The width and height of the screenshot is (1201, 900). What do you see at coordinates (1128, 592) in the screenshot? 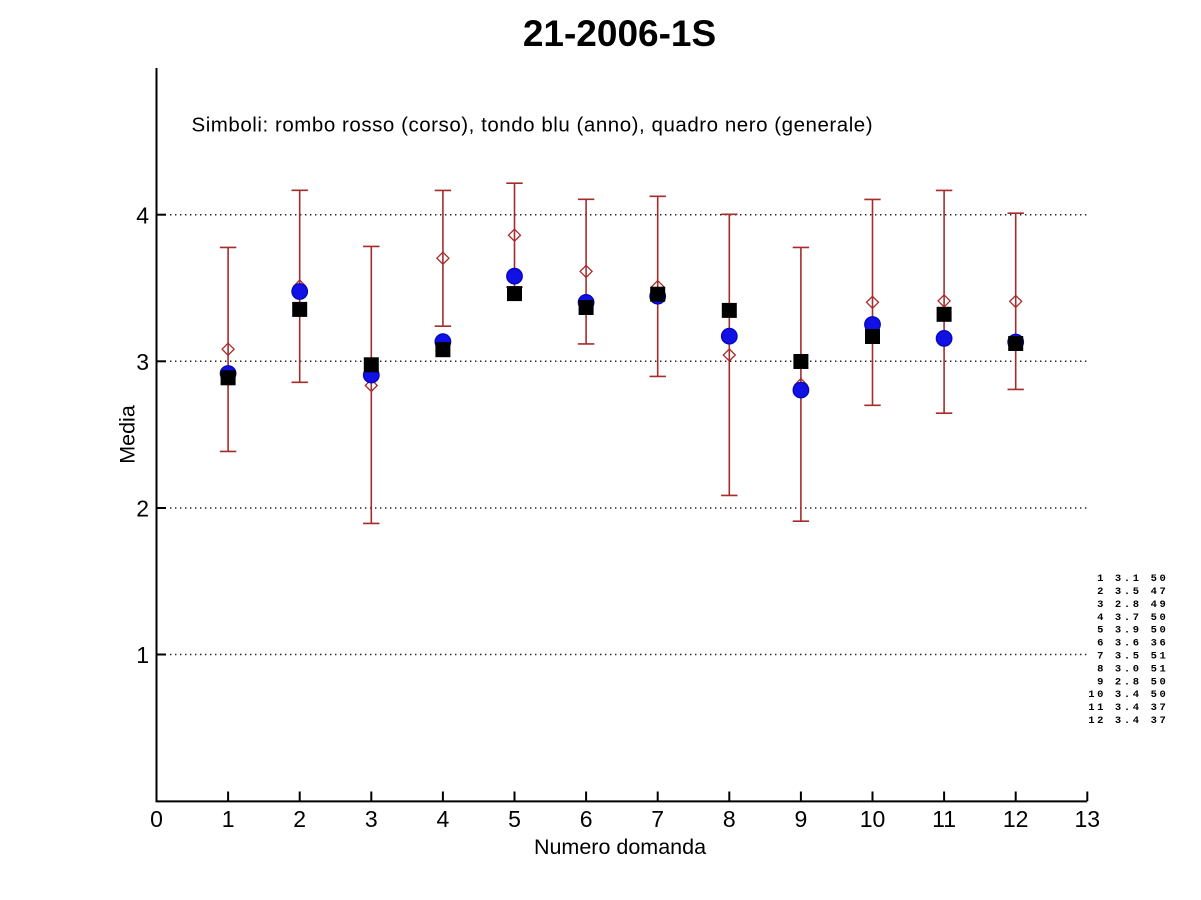
I see `svg-text: 2 3.5 47` at bounding box center [1128, 592].